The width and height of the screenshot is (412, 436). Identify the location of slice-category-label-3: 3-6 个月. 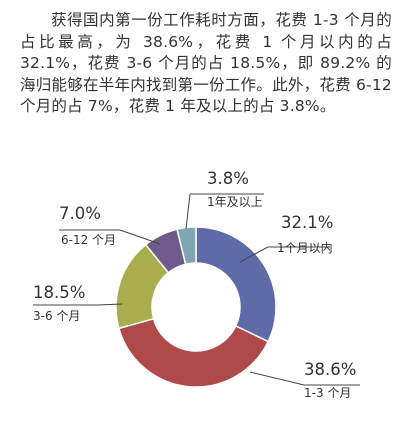
(56, 316).